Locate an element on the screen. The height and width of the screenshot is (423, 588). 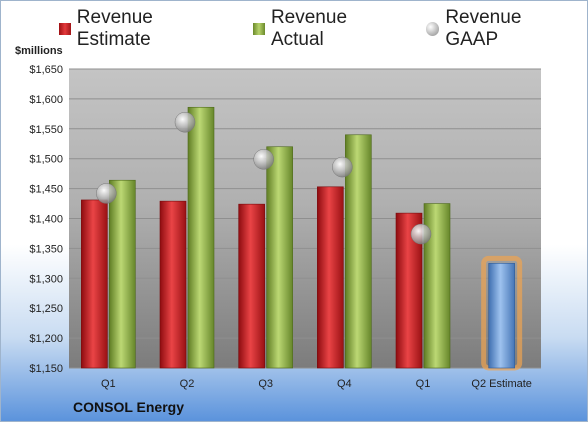
bar-revenue-estimate-forecast is located at coordinates (501, 316).